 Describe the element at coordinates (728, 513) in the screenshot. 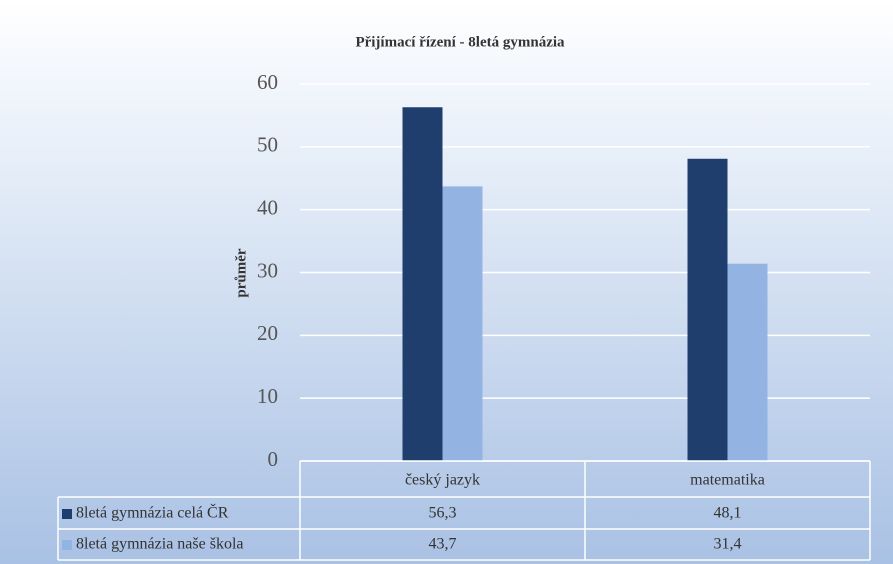

I see `data-label: 48,1` at that location.